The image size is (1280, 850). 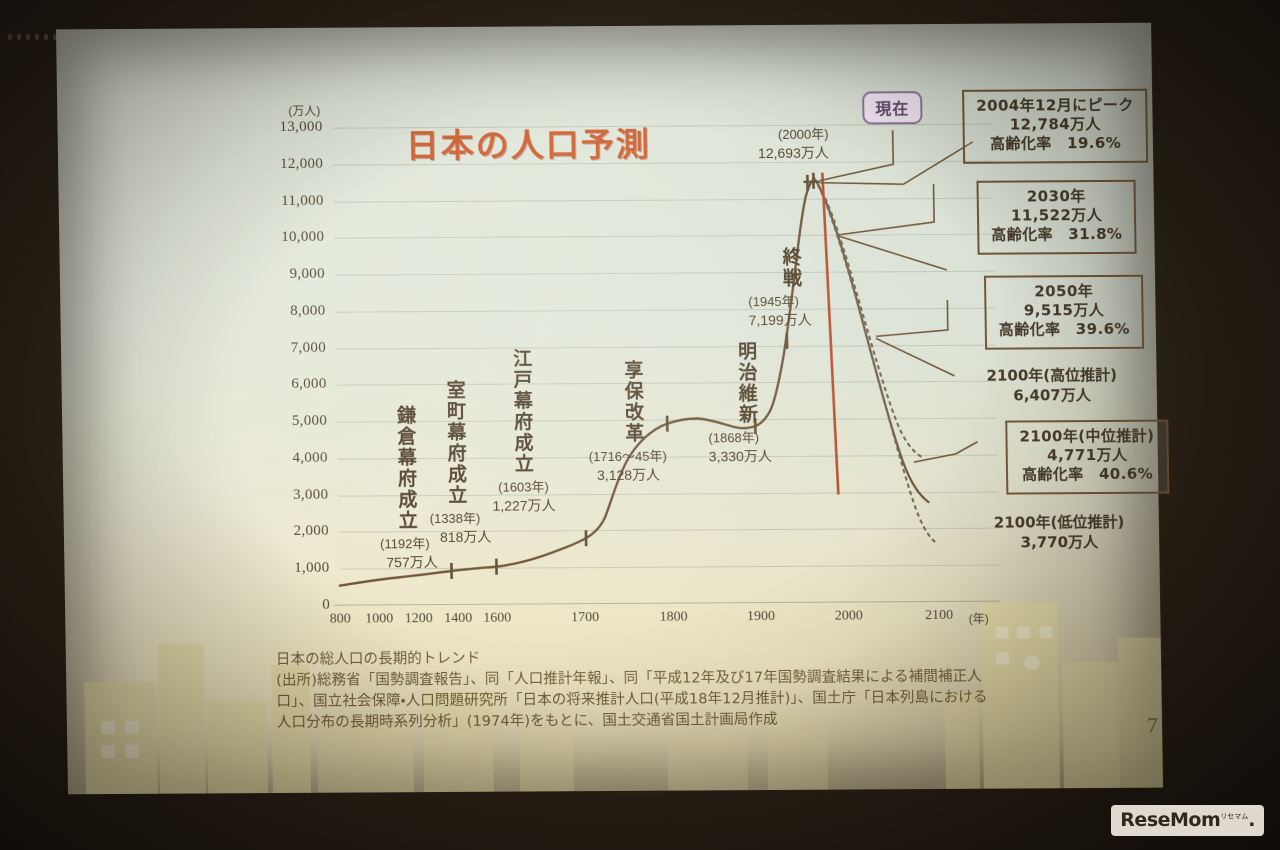 I want to click on x-tick-1200: 1200, so click(x=418, y=619).